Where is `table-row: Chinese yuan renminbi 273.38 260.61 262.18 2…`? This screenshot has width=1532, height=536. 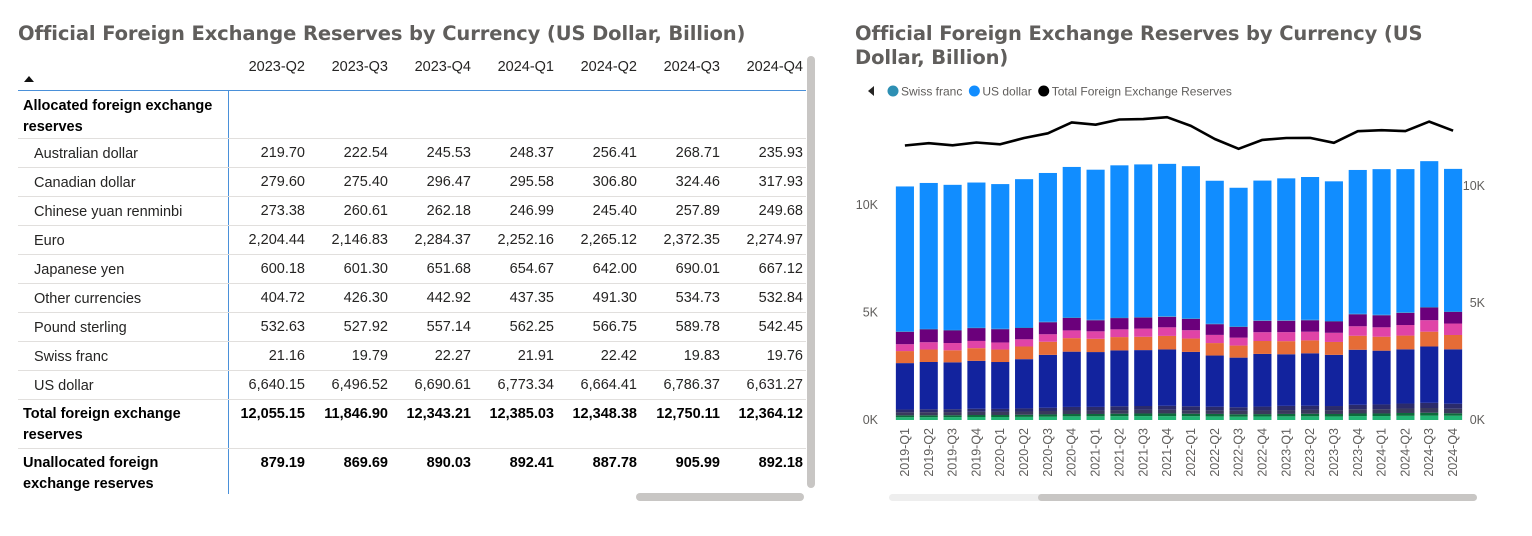 table-row: Chinese yuan renminbi 273.38 260.61 262.18 2… is located at coordinates (412, 211).